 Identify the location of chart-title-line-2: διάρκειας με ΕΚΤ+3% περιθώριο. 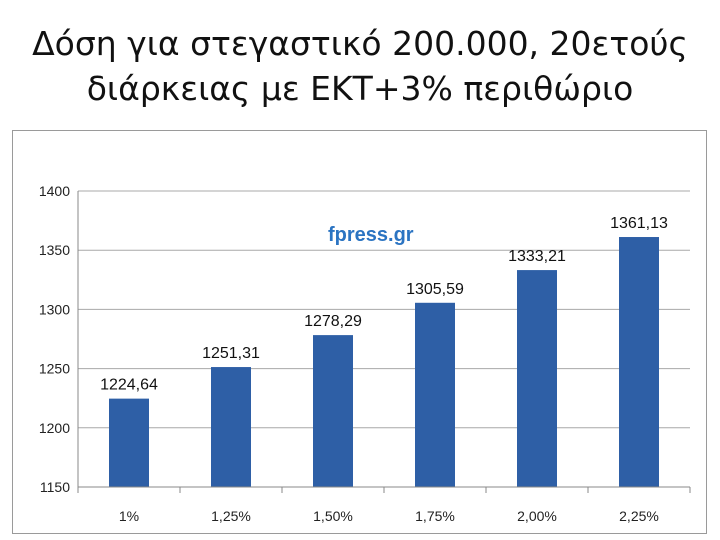
(360, 88).